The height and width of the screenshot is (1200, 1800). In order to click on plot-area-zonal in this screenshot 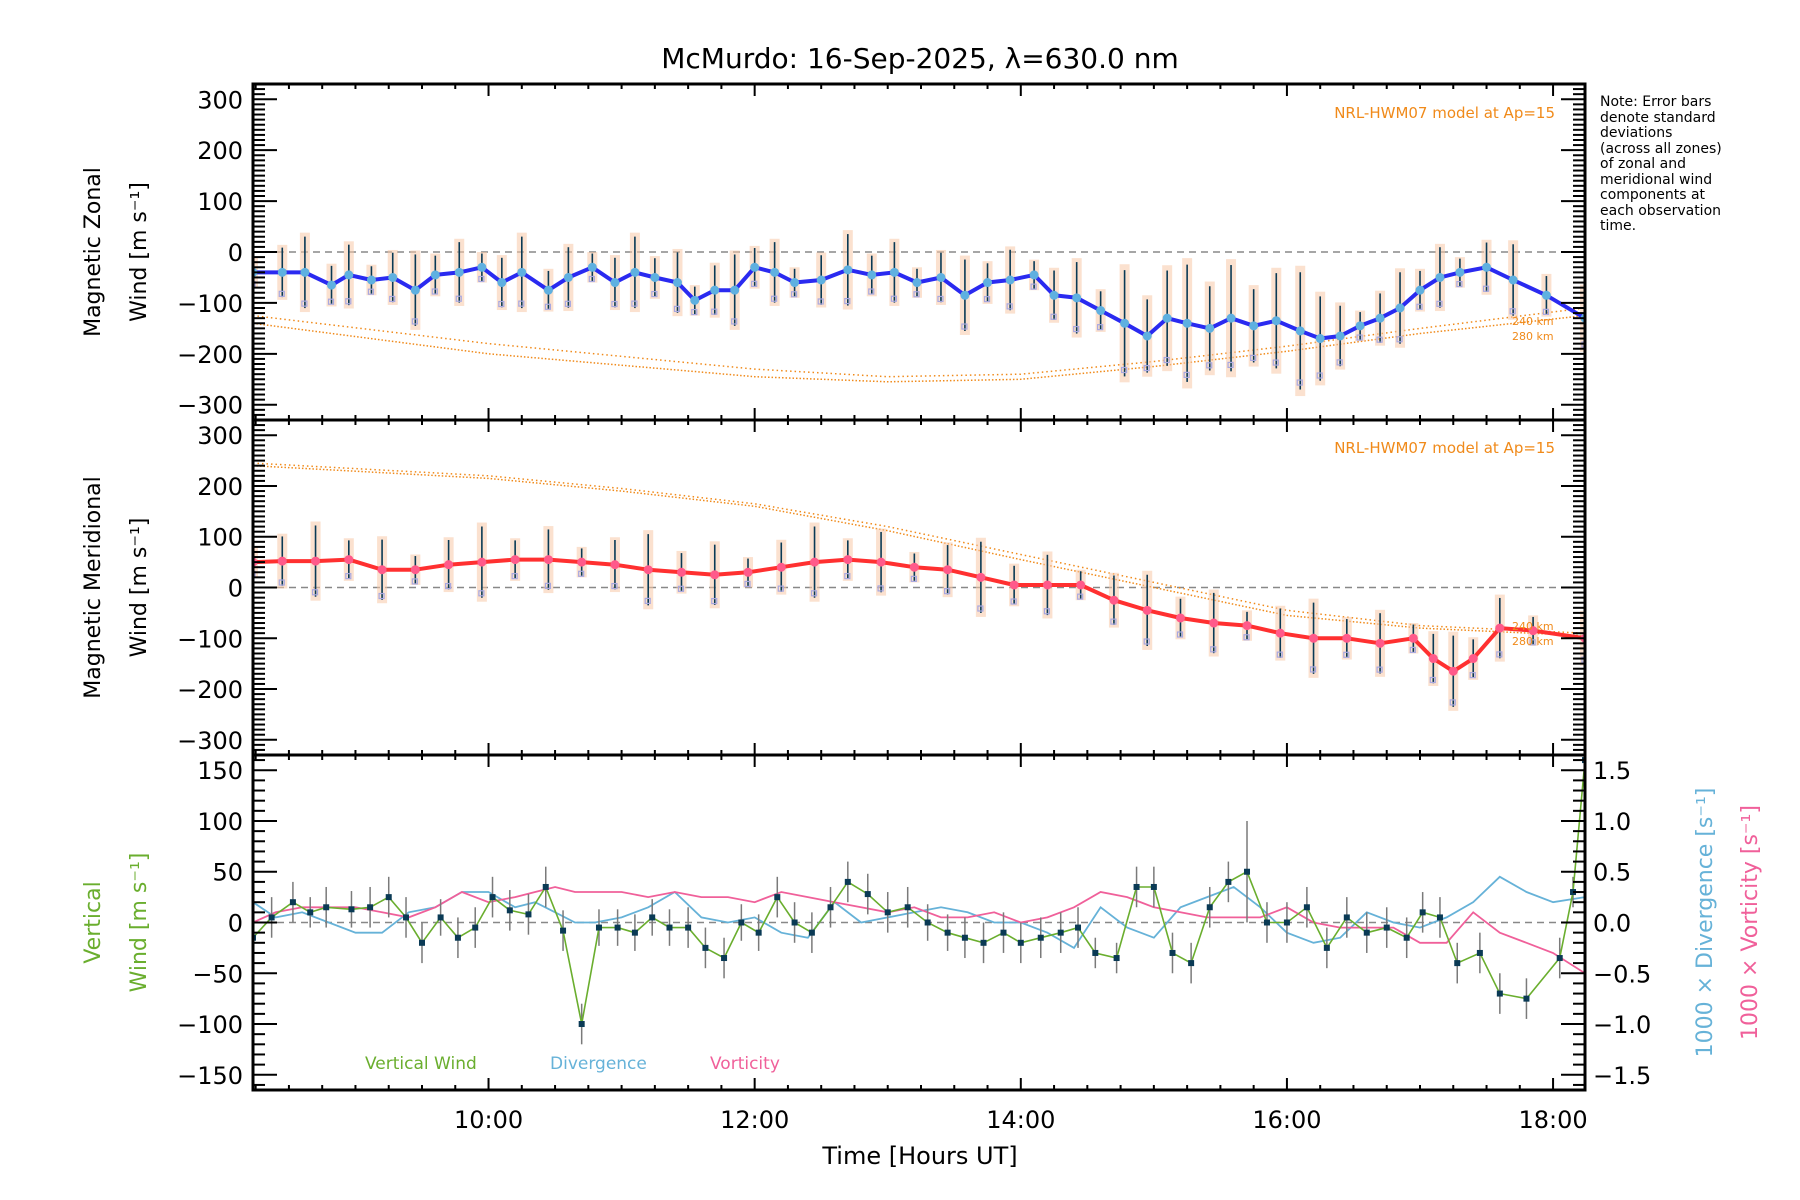, I will do `click(919, 313)`.